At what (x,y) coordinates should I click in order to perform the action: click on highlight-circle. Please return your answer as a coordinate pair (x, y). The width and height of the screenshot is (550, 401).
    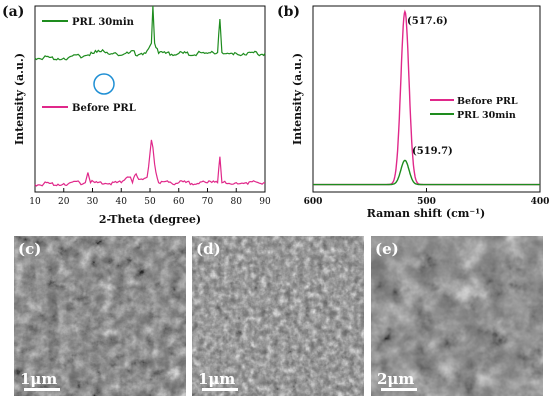
    Looking at the image, I should click on (104, 84).